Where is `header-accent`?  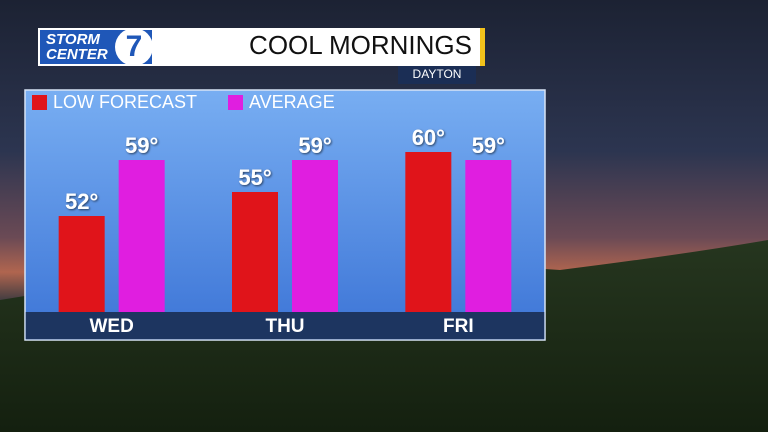
header-accent is located at coordinates (482, 47).